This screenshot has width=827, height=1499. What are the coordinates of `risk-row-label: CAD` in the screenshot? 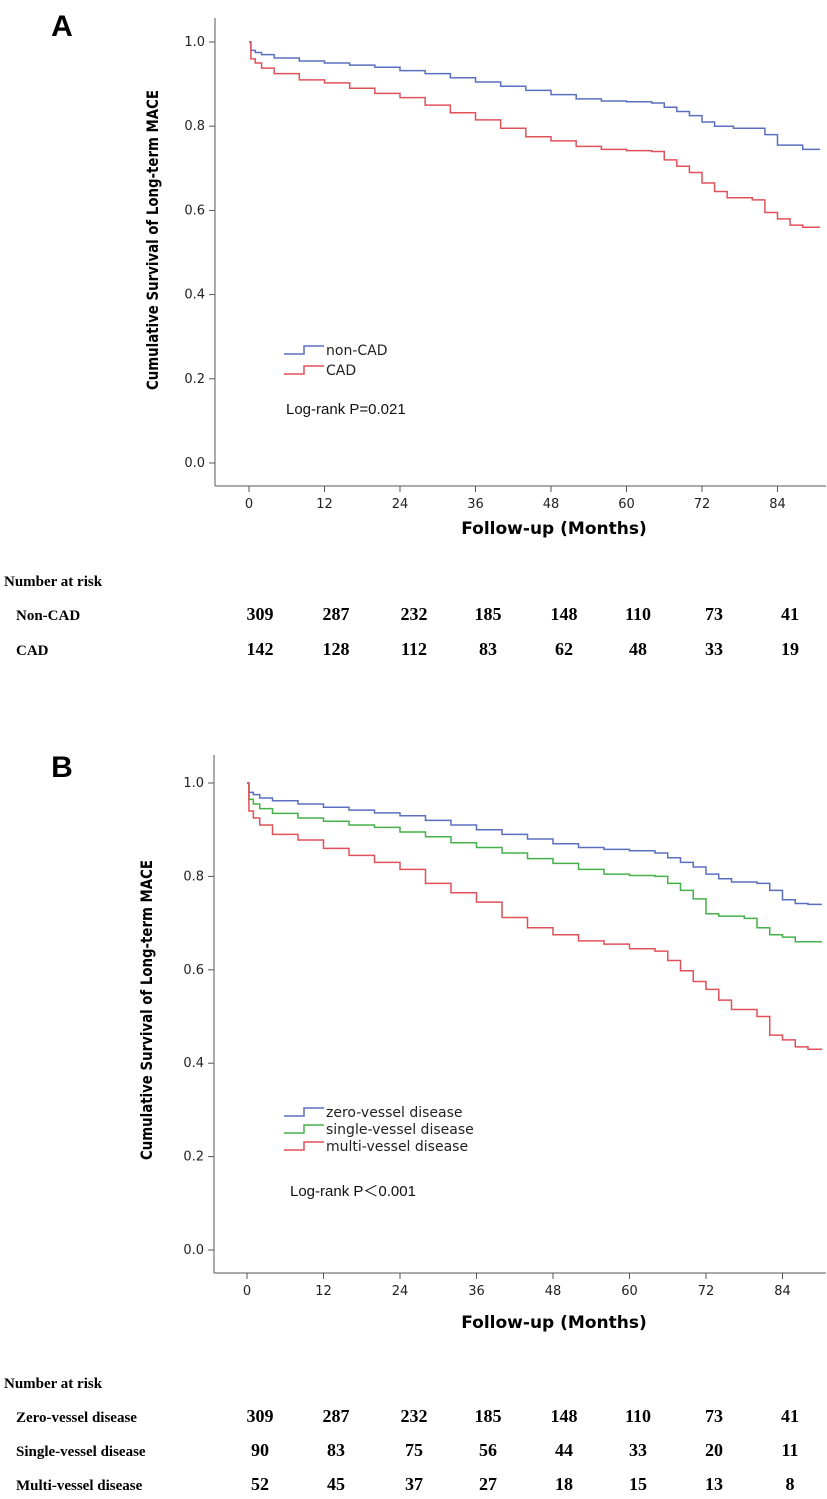 It's located at (32, 651).